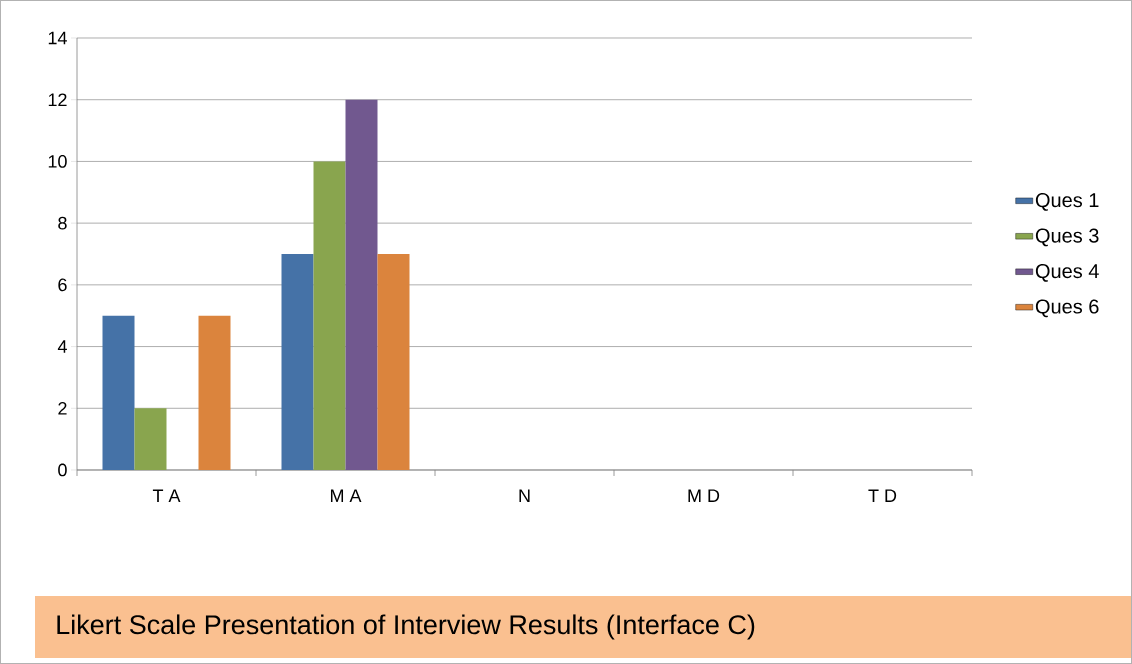  I want to click on x-tick-label: M D, so click(704, 495).